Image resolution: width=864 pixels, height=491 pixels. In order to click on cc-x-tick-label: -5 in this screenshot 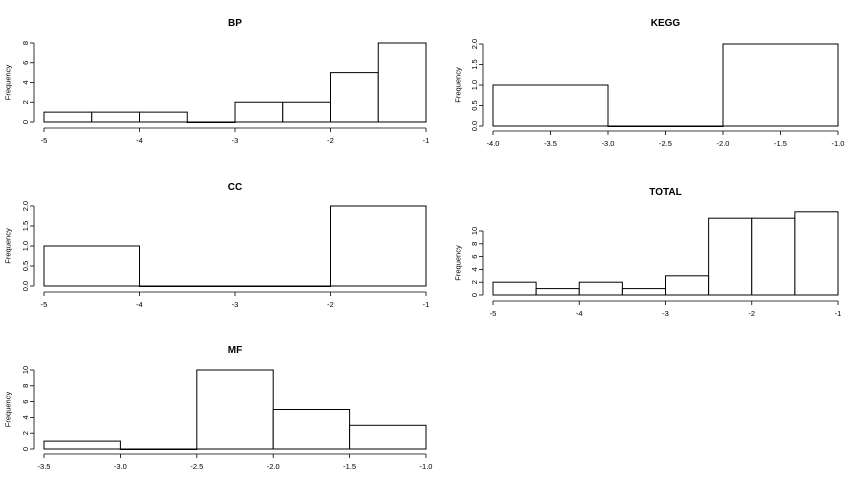, I will do `click(44, 304)`.